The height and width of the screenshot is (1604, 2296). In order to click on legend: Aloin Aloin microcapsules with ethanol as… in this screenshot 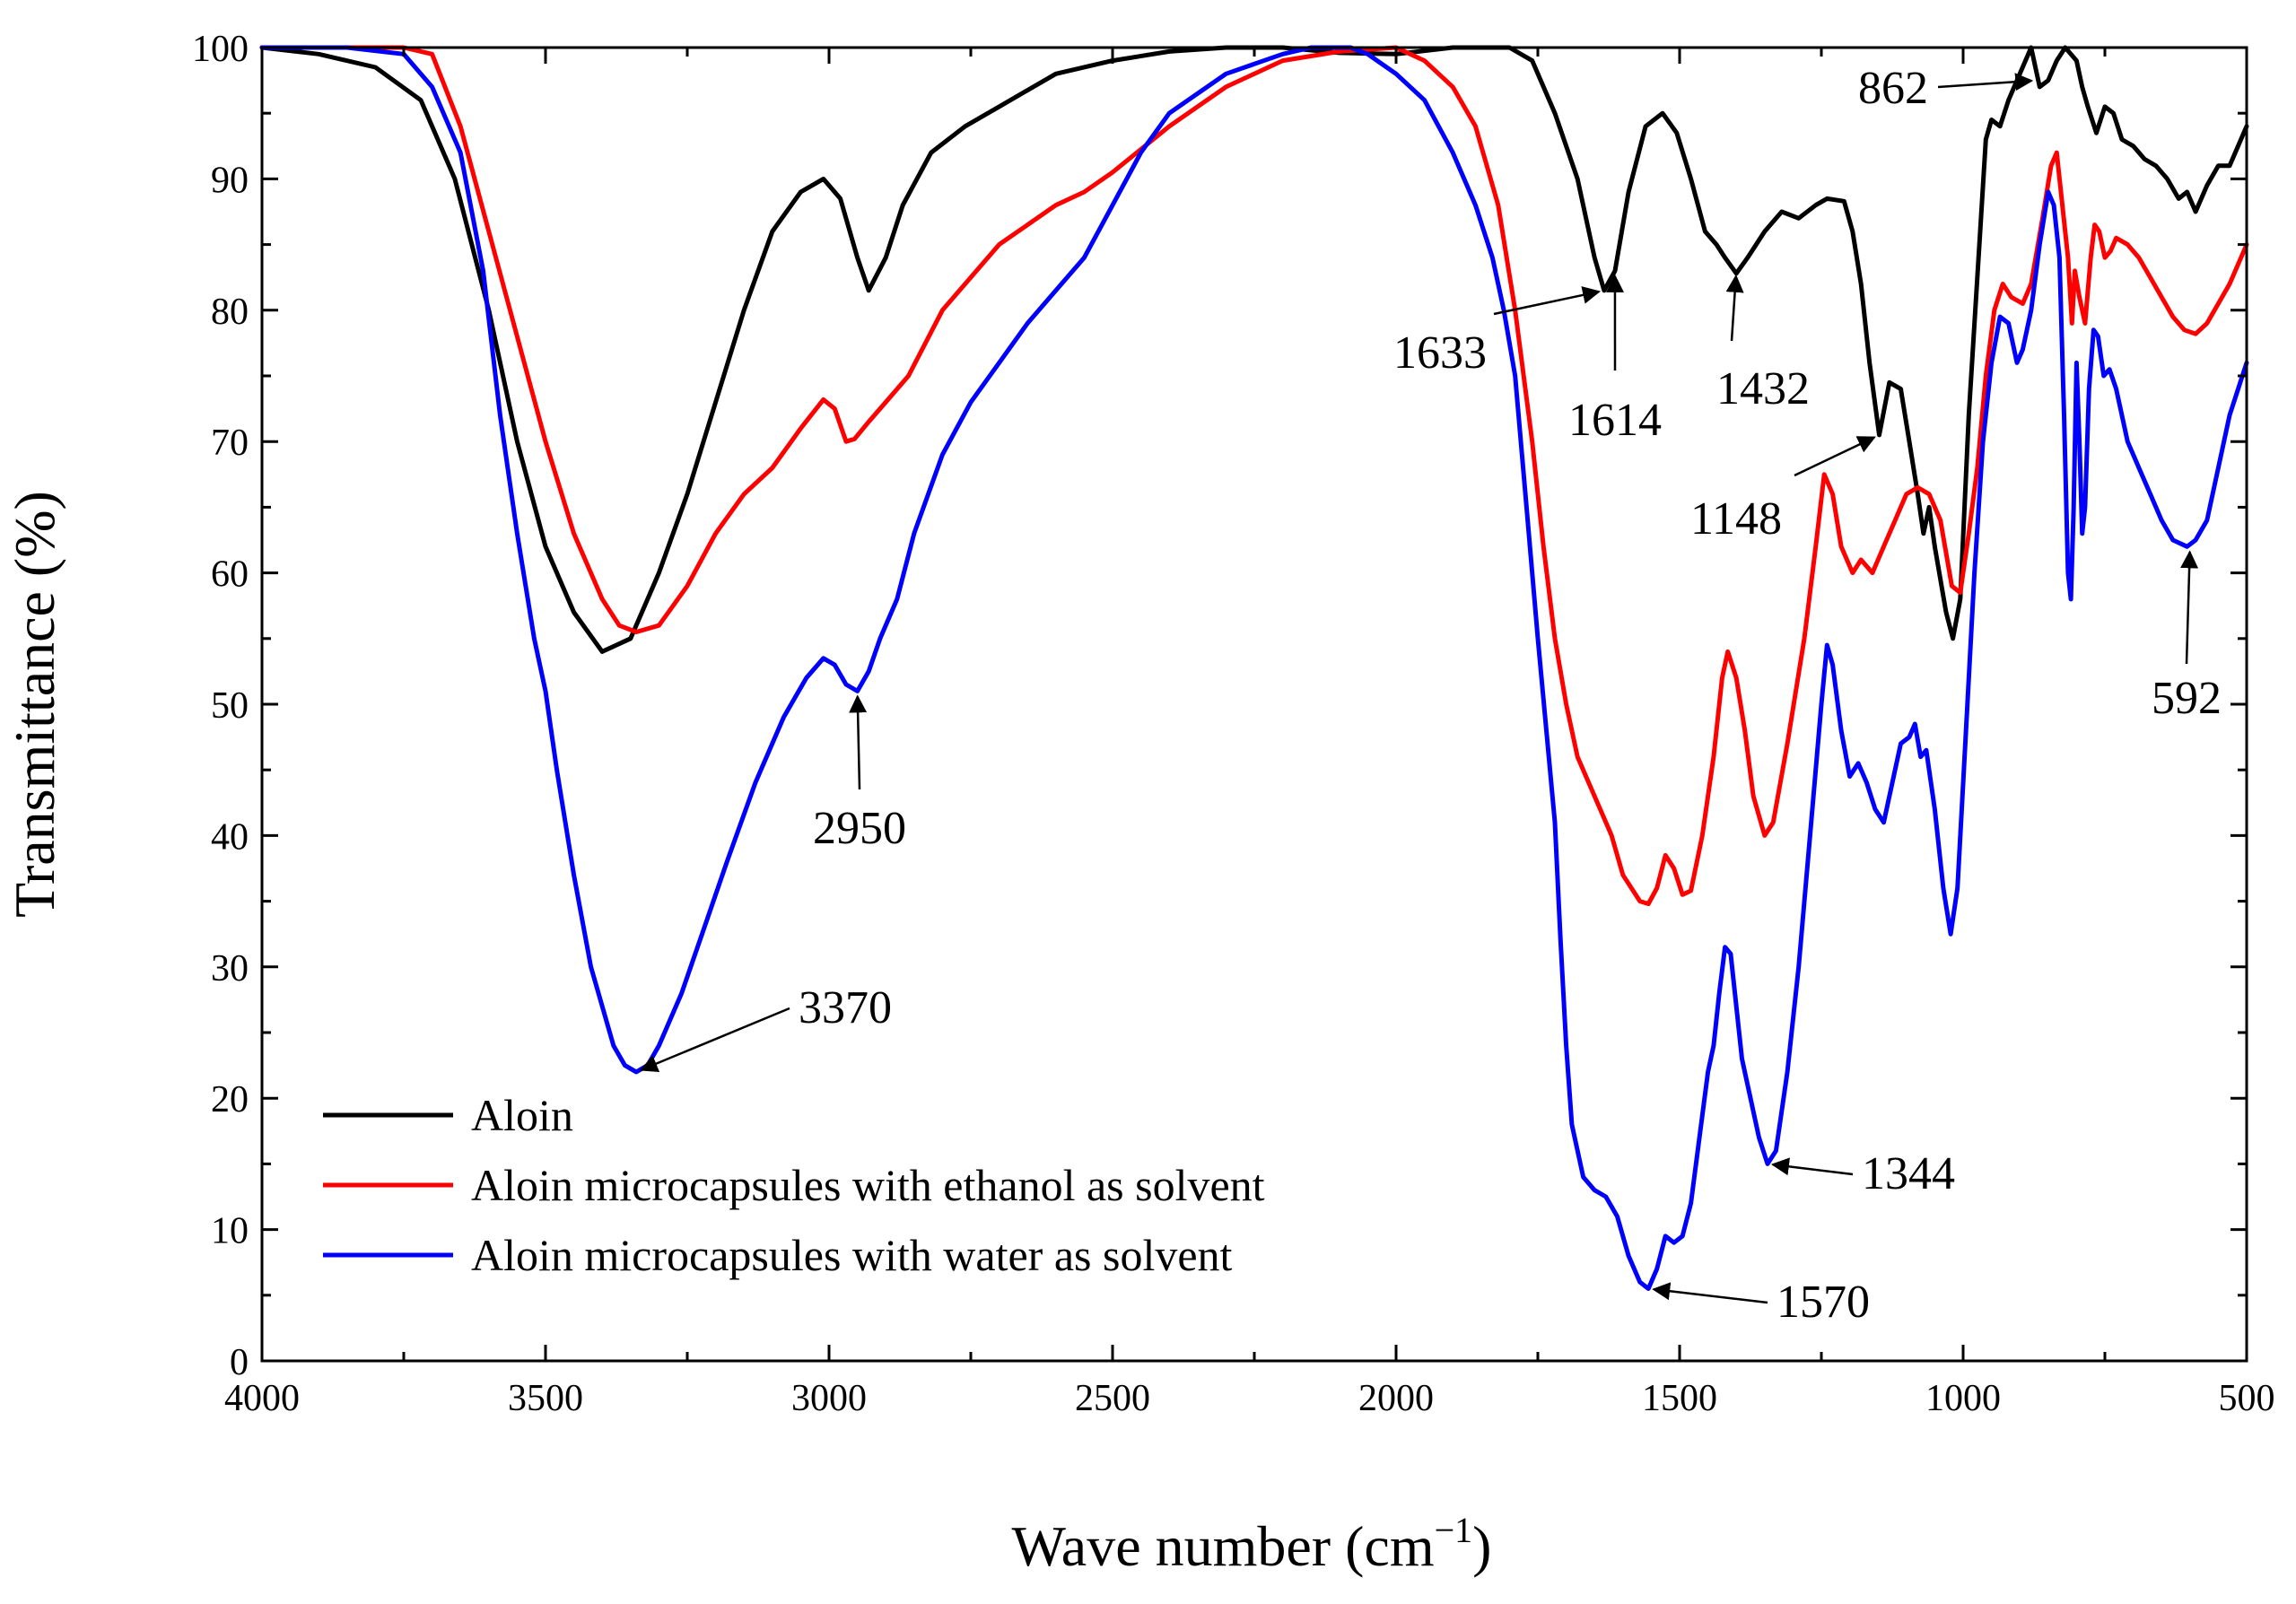, I will do `click(794, 1185)`.